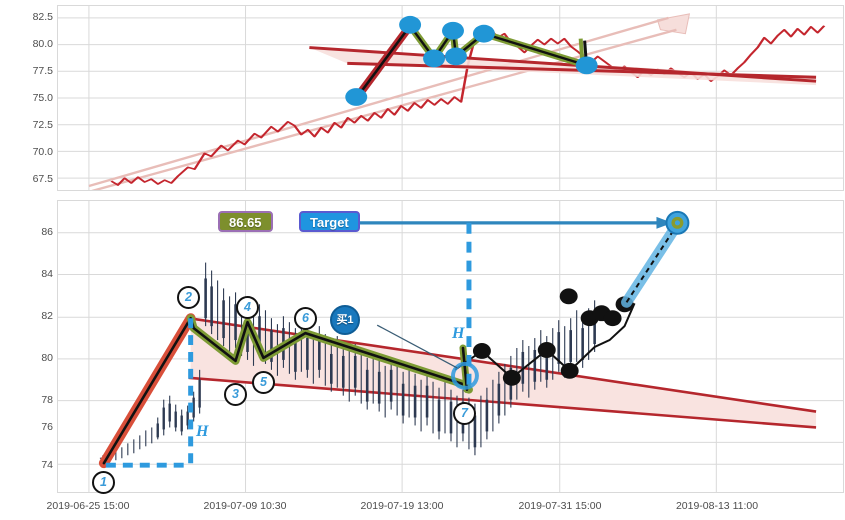 The width and height of the screenshot is (845, 520). I want to click on y-tick: 67.5, so click(42, 179).